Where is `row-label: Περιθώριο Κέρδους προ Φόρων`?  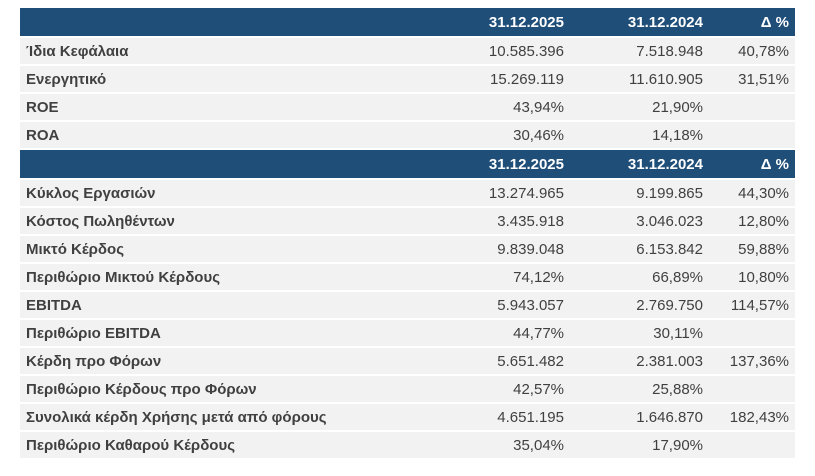
row-label: Περιθώριο Κέρδους προ Φόρων is located at coordinates (141, 389).